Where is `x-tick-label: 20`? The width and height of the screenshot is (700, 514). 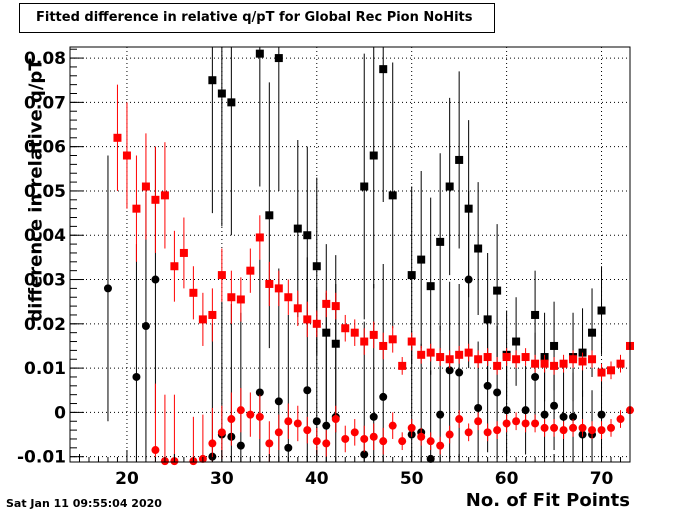
x-tick-label: 20 is located at coordinates (127, 479).